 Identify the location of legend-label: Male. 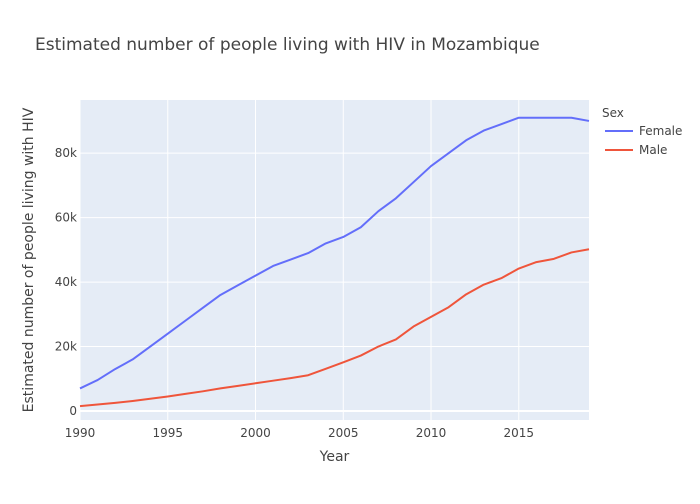
(653, 150).